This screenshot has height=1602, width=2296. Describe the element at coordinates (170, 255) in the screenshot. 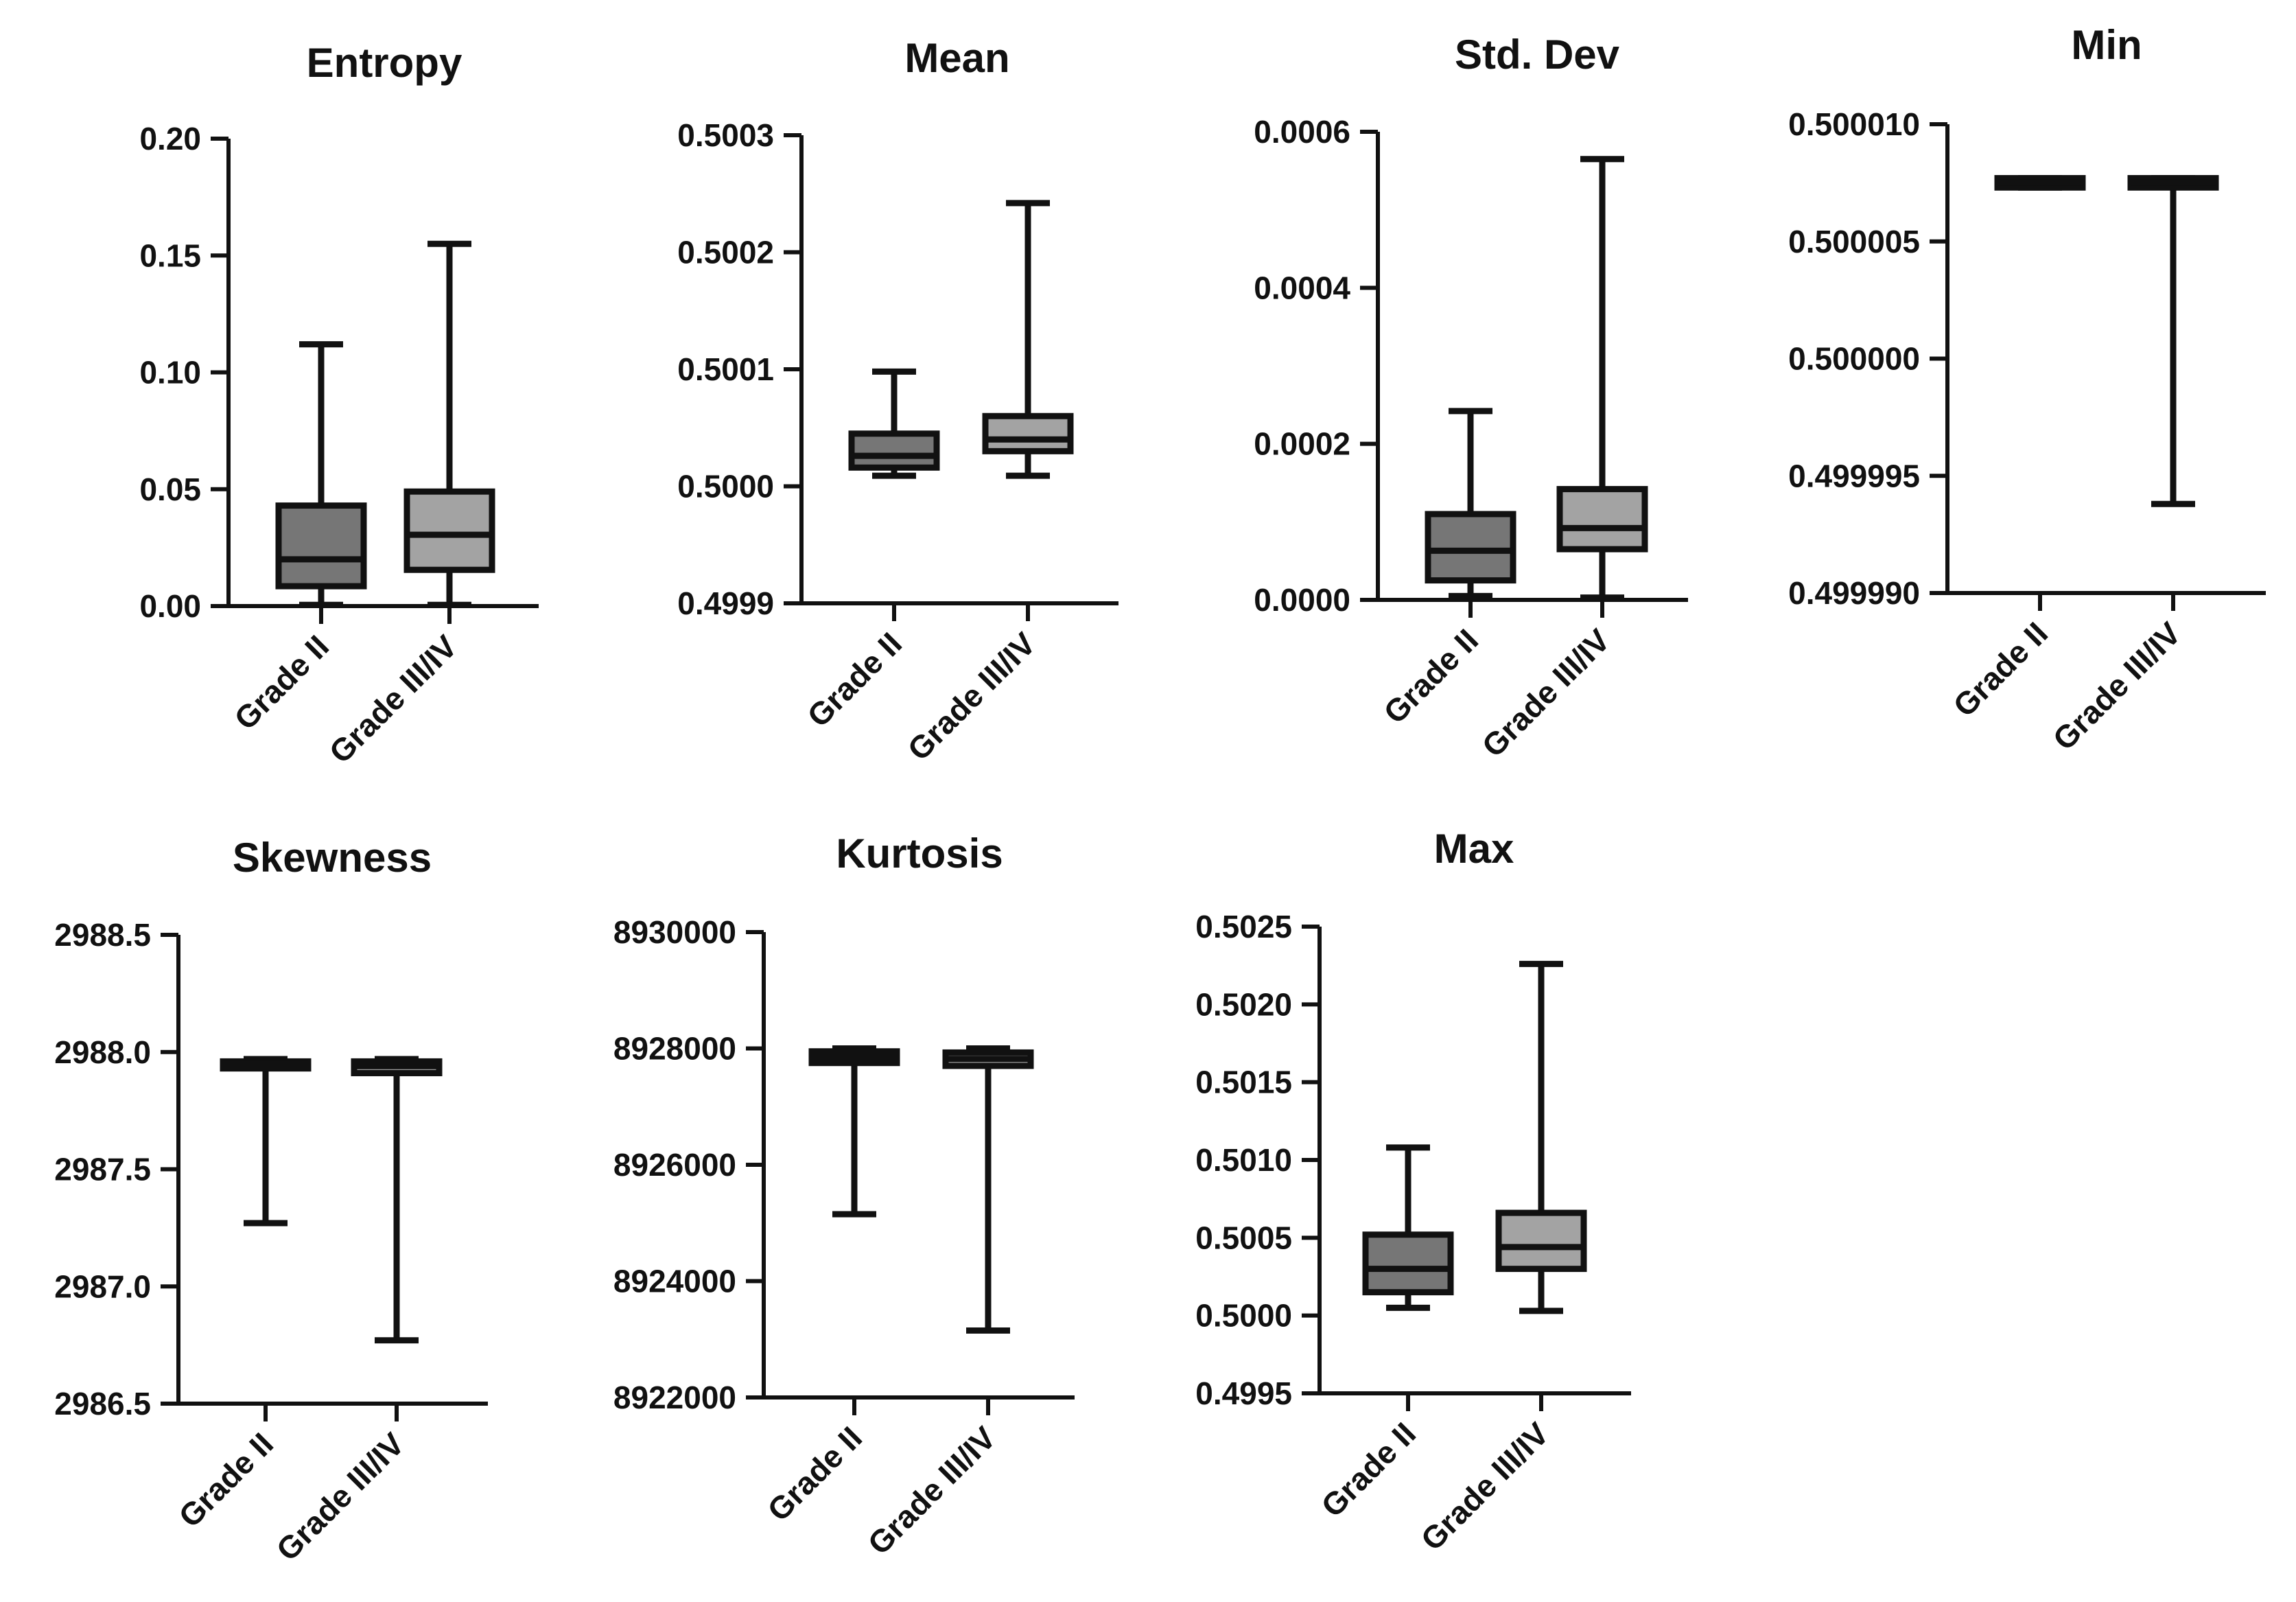

I see `y-tick-label: 0.15` at that location.